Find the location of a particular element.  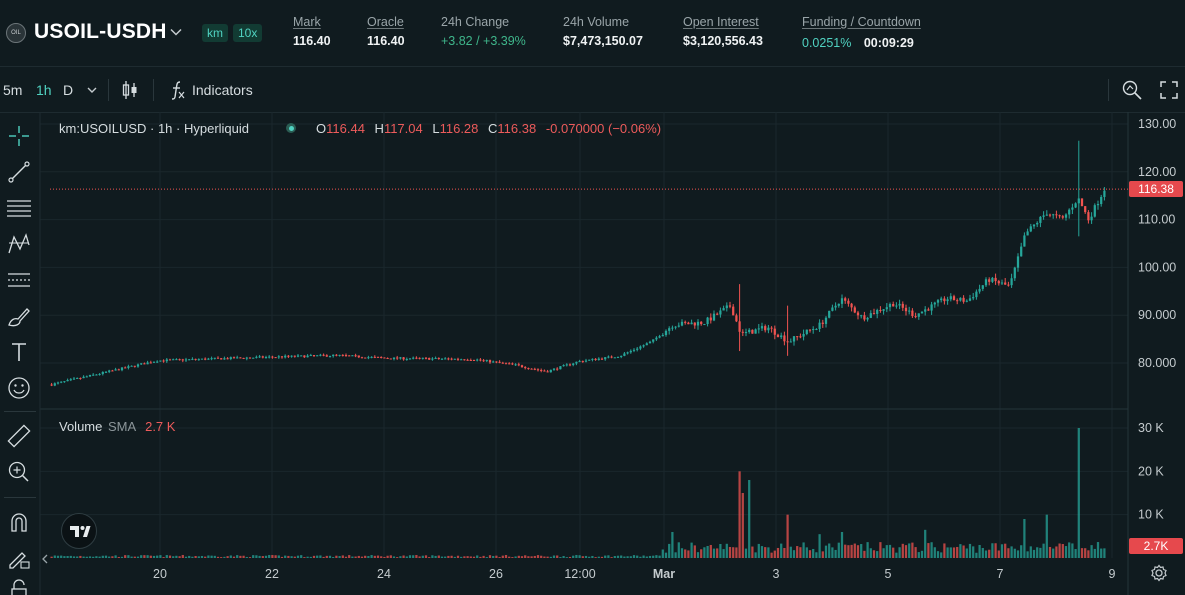

horizontal-lines-icon is located at coordinates (19, 208).